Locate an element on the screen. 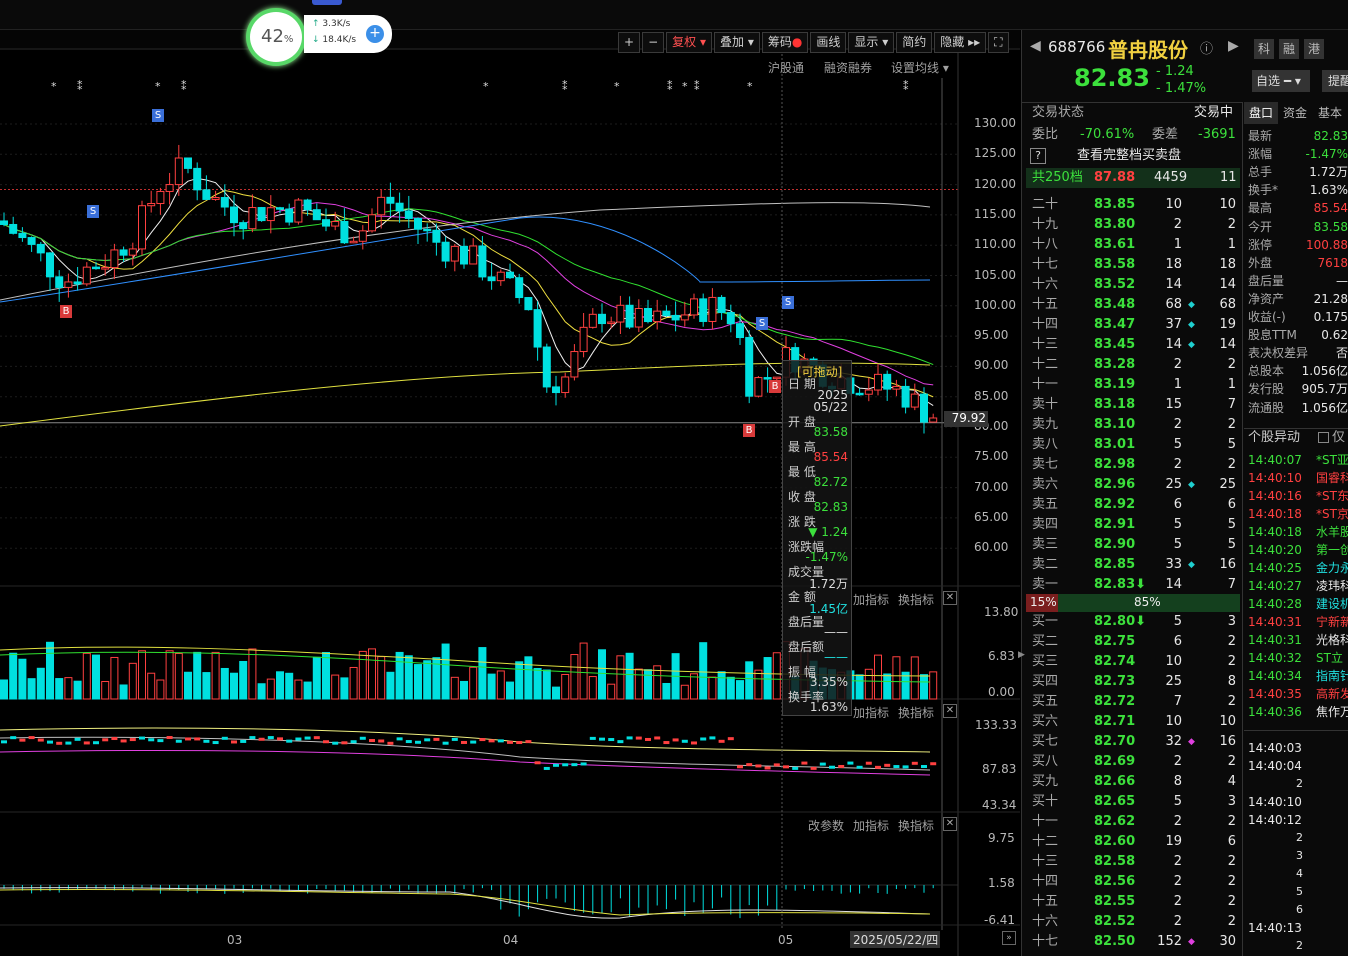 This screenshot has height=956, width=1348. event-stock: 凌玮科 is located at coordinates (1332, 586).